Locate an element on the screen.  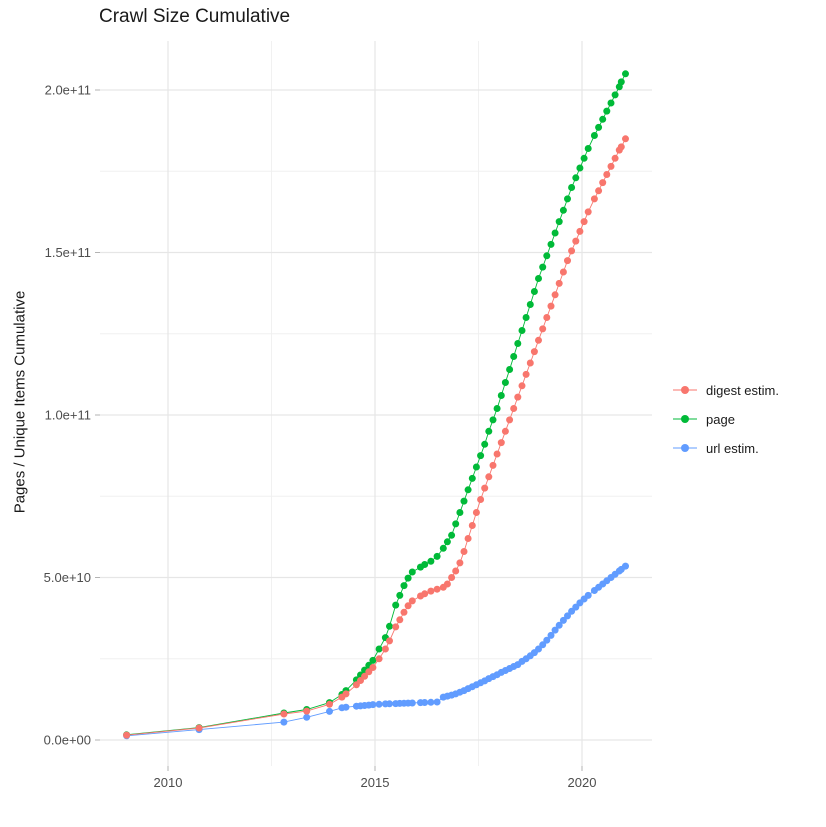
y-tick-label: 1.0e+11 is located at coordinates (68, 414).